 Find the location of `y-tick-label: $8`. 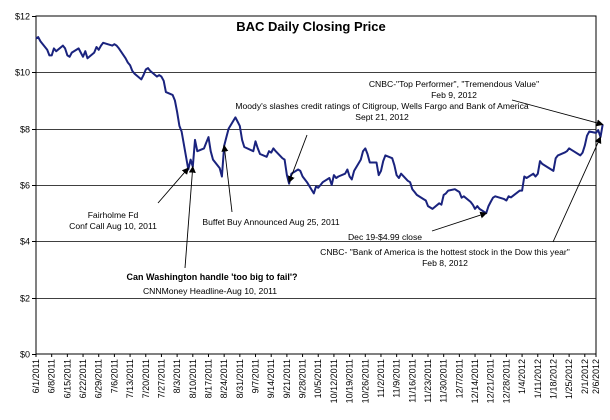

y-tick-label: $8 is located at coordinates (25, 130).